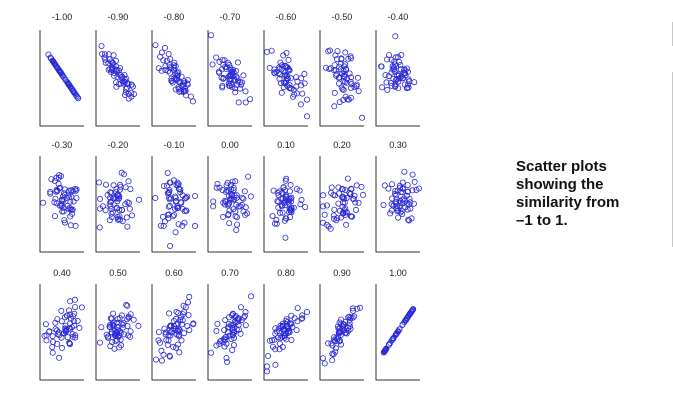 This screenshot has width=673, height=402. What do you see at coordinates (230, 273) in the screenshot?
I see `panel-label: 0.70` at bounding box center [230, 273].